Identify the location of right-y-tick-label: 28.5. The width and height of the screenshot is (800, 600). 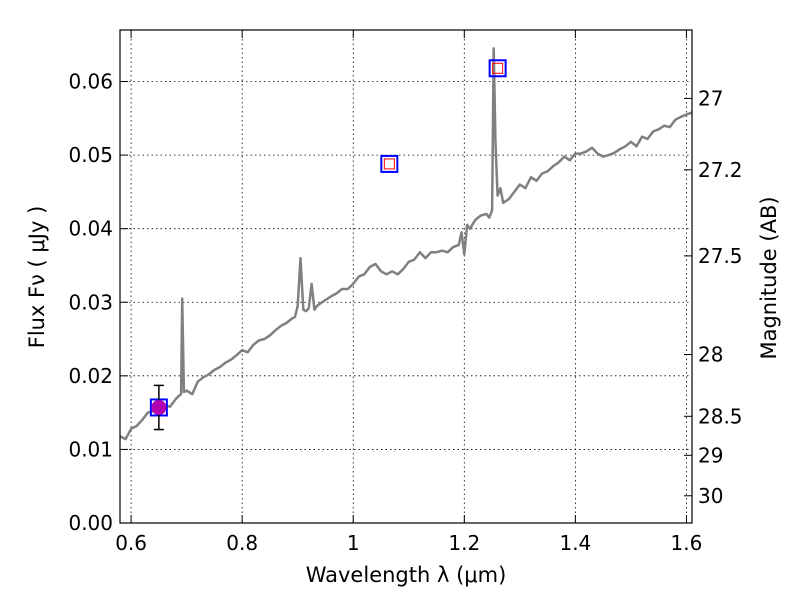
(720, 416).